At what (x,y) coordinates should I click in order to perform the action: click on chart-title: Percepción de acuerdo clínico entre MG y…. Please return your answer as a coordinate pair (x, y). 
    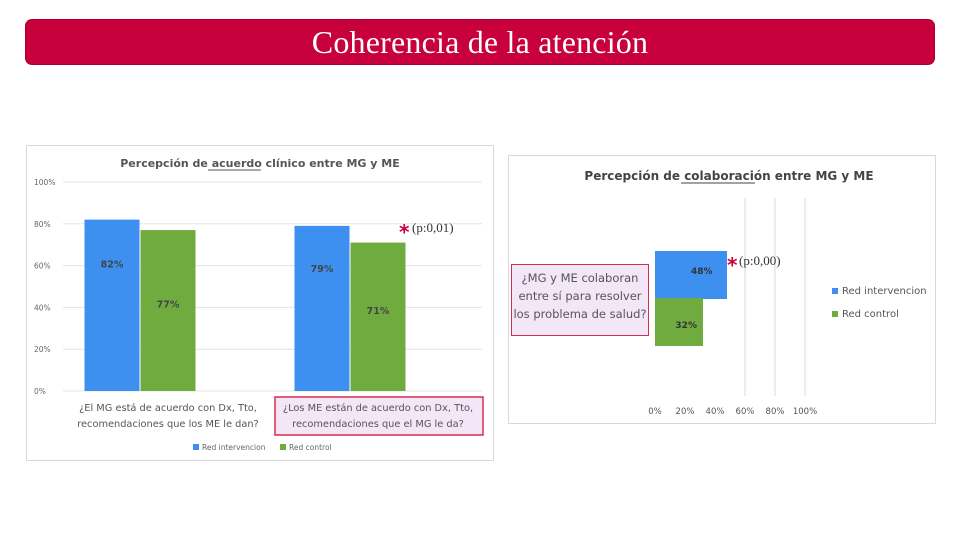
    Looking at the image, I should click on (260, 163).